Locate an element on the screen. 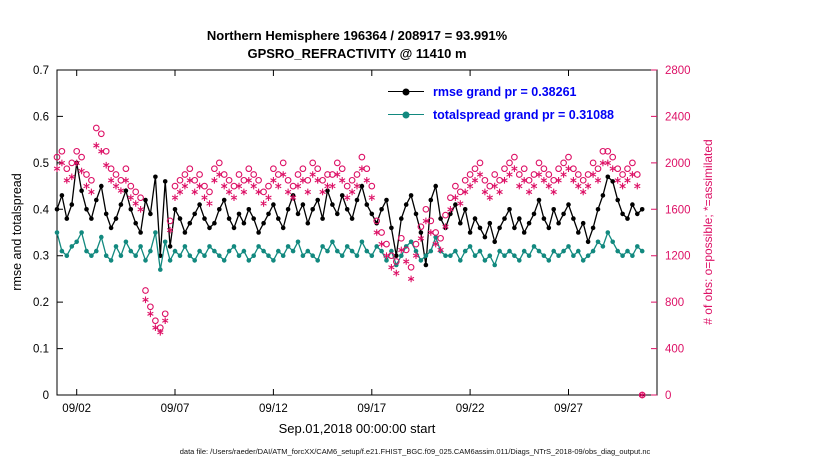 Image resolution: width=830 pixels, height=470 pixels. svg-text: 1200 is located at coordinates (678, 257).